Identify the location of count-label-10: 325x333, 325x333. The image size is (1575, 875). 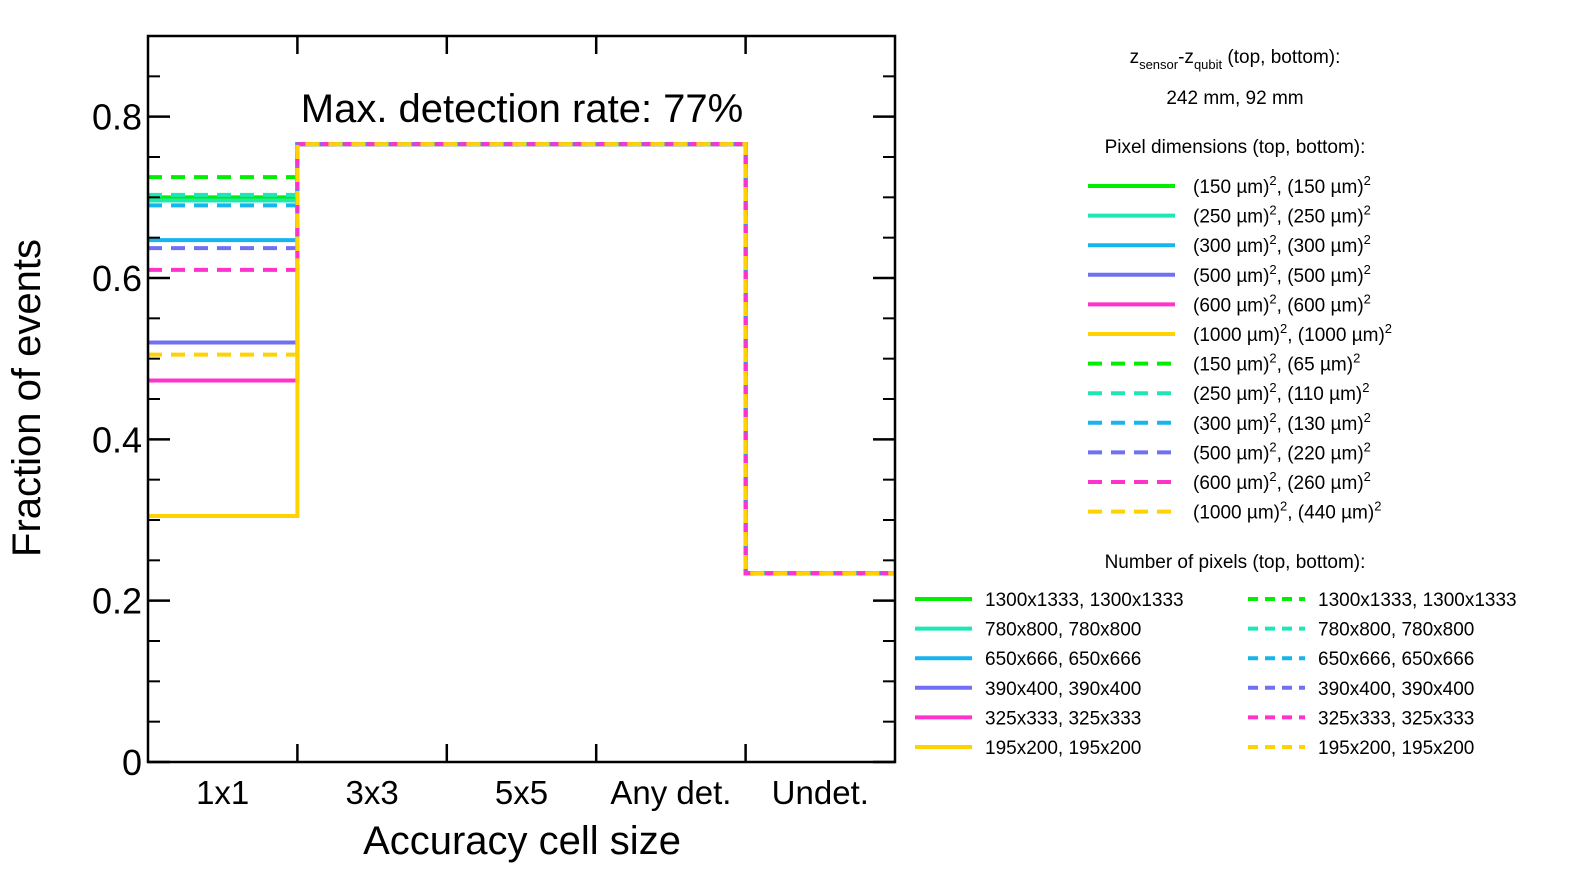
(1396, 718).